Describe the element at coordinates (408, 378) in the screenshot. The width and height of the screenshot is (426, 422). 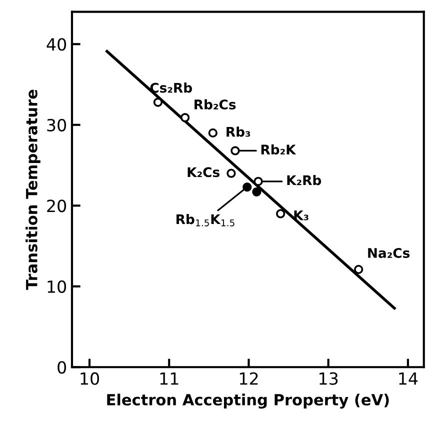
I see `x-tick-label: 14` at that location.